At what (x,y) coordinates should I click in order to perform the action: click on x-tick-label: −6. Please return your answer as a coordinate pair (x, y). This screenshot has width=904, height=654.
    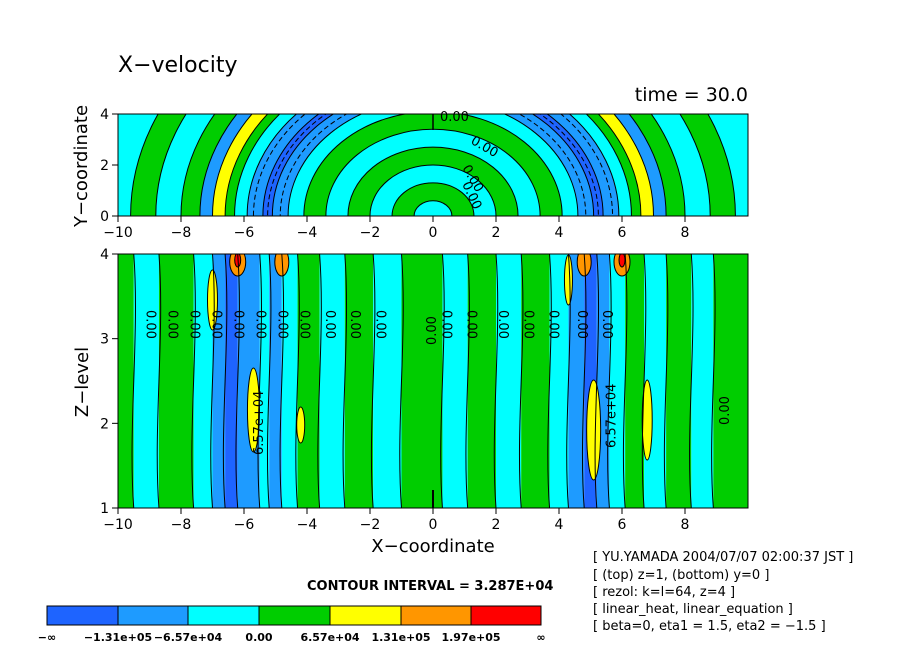
    Looking at the image, I should click on (244, 233).